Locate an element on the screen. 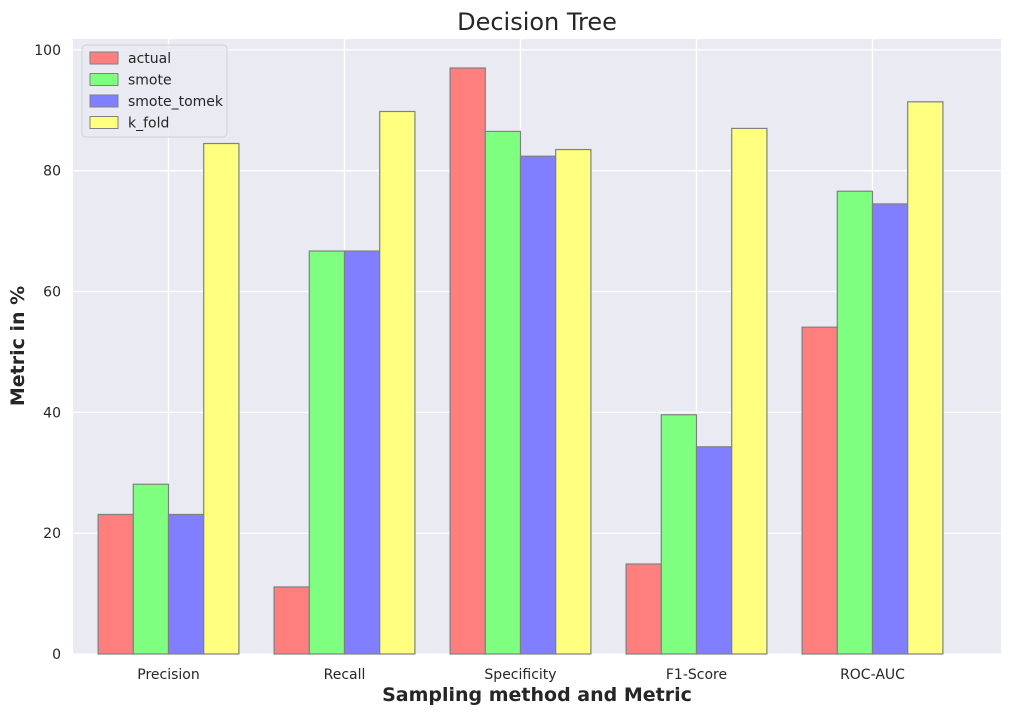 This screenshot has height=720, width=1013. legend-label-smote: smote is located at coordinates (150, 81).